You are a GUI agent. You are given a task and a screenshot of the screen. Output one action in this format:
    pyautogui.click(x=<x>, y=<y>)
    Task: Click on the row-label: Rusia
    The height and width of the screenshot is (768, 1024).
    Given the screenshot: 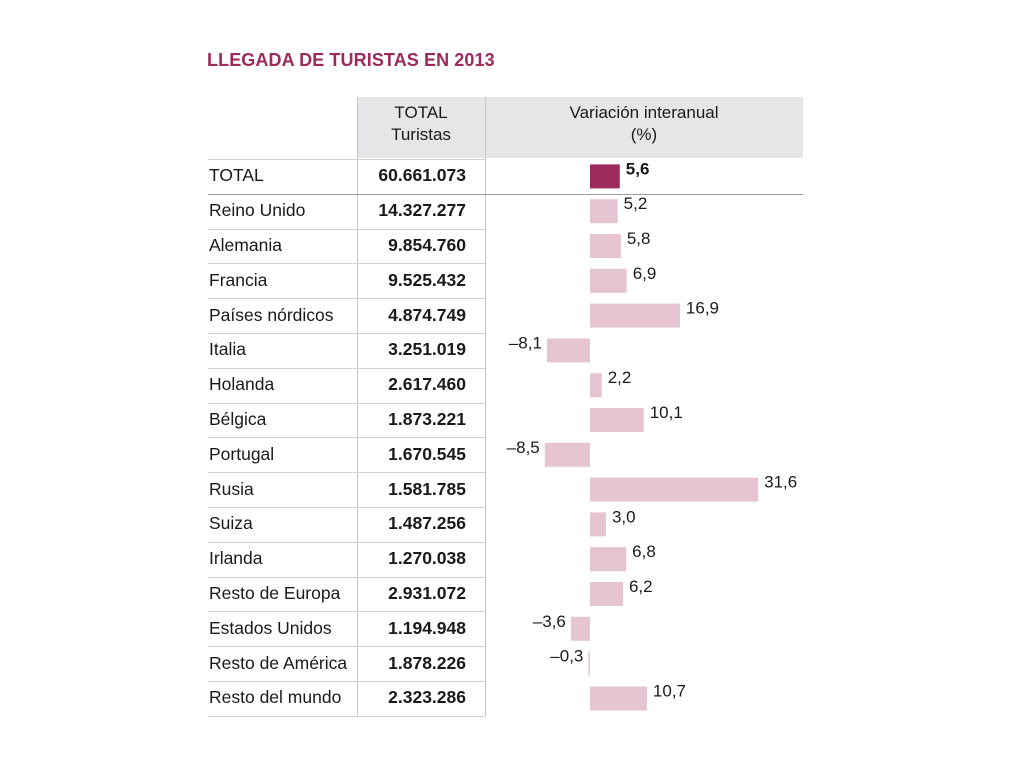 What is the action you would take?
    pyautogui.click(x=231, y=489)
    